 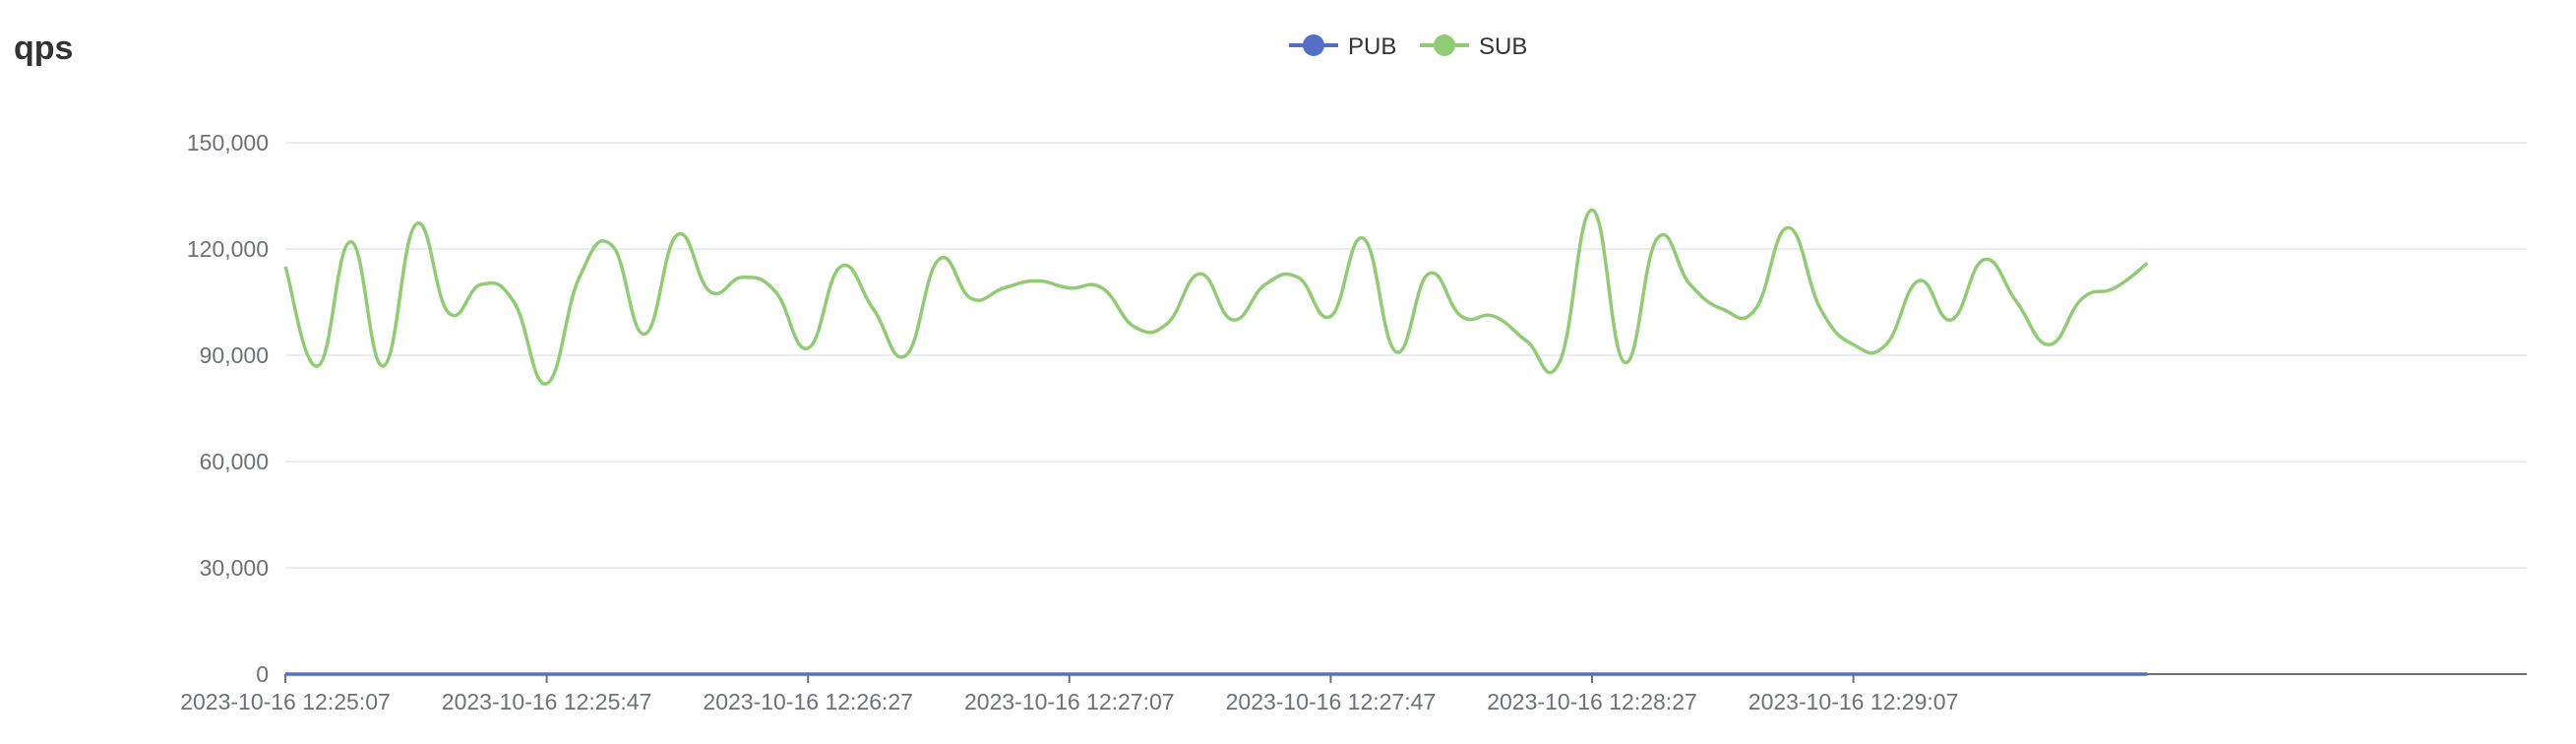 I want to click on x-tick-label: 2023-10-16 12:28:27, so click(x=1592, y=701).